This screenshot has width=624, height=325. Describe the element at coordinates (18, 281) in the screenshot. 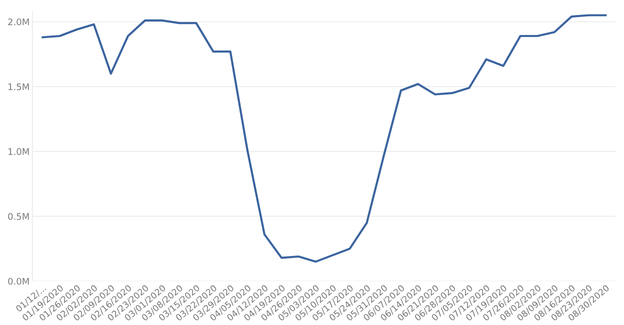

I see `y-tick-label: 0.0M` at that location.